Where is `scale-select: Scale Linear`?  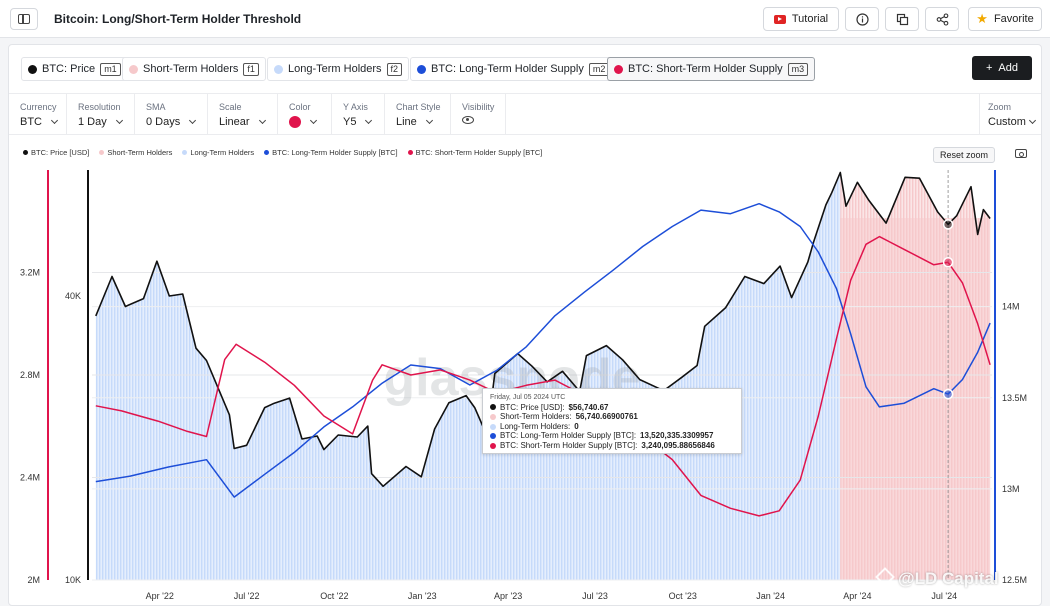
scale-select: Scale Linear is located at coordinates (243, 114).